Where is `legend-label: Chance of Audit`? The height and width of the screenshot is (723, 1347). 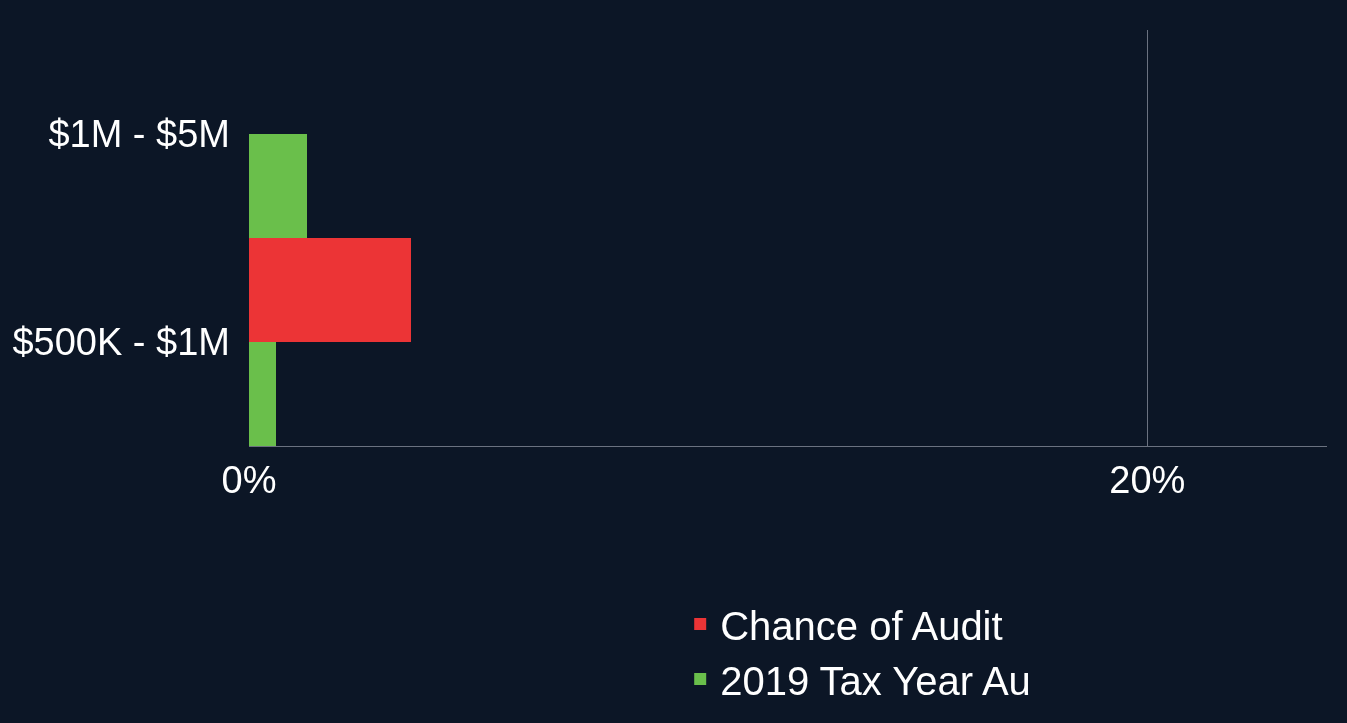
legend-label: Chance of Audit is located at coordinates (861, 625).